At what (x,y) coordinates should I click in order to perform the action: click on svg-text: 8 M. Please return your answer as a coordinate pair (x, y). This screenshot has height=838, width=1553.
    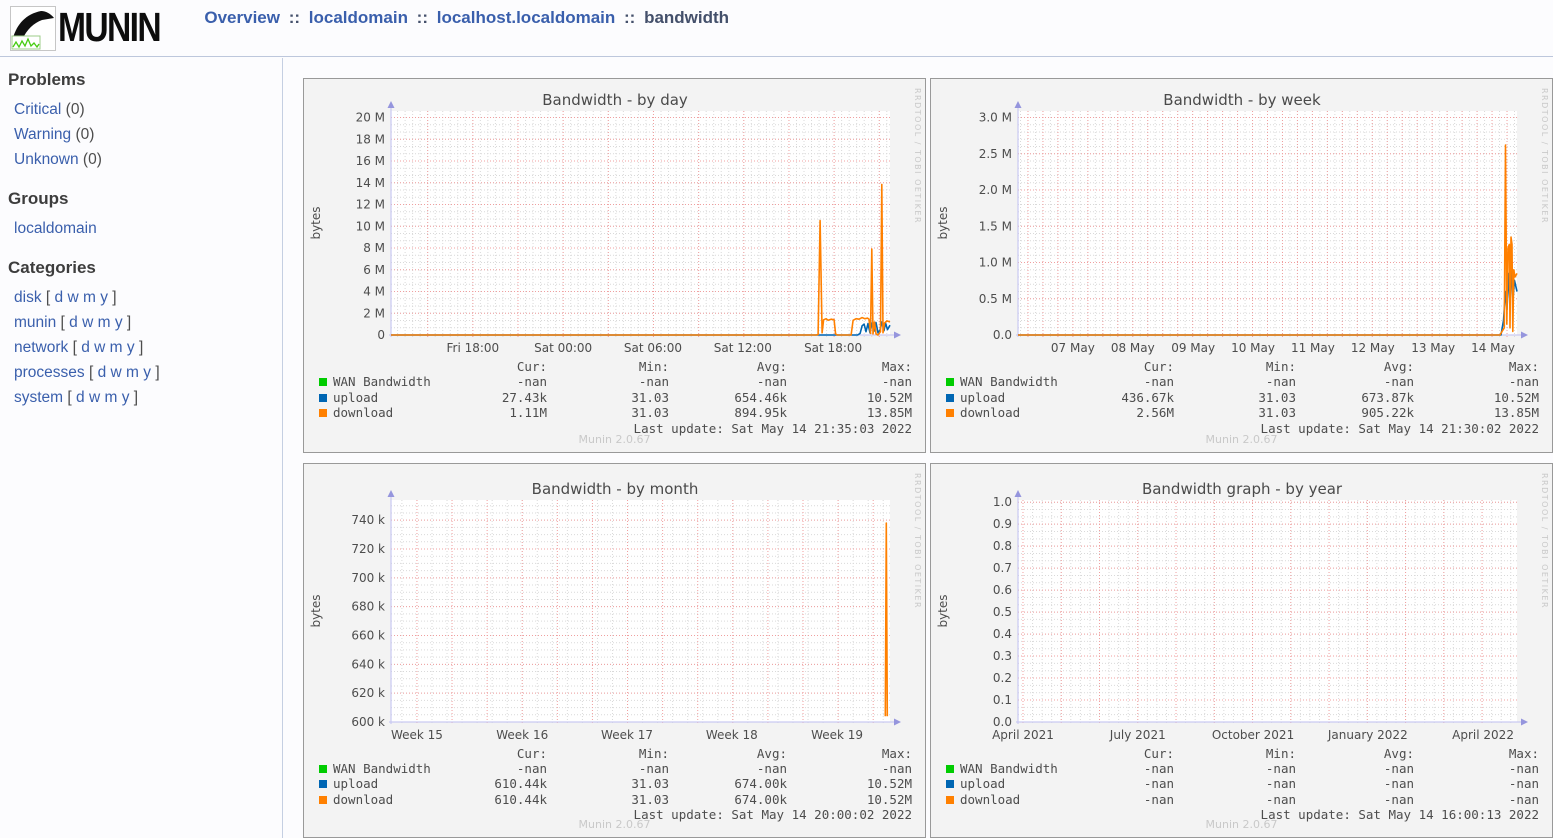
    Looking at the image, I should click on (374, 248).